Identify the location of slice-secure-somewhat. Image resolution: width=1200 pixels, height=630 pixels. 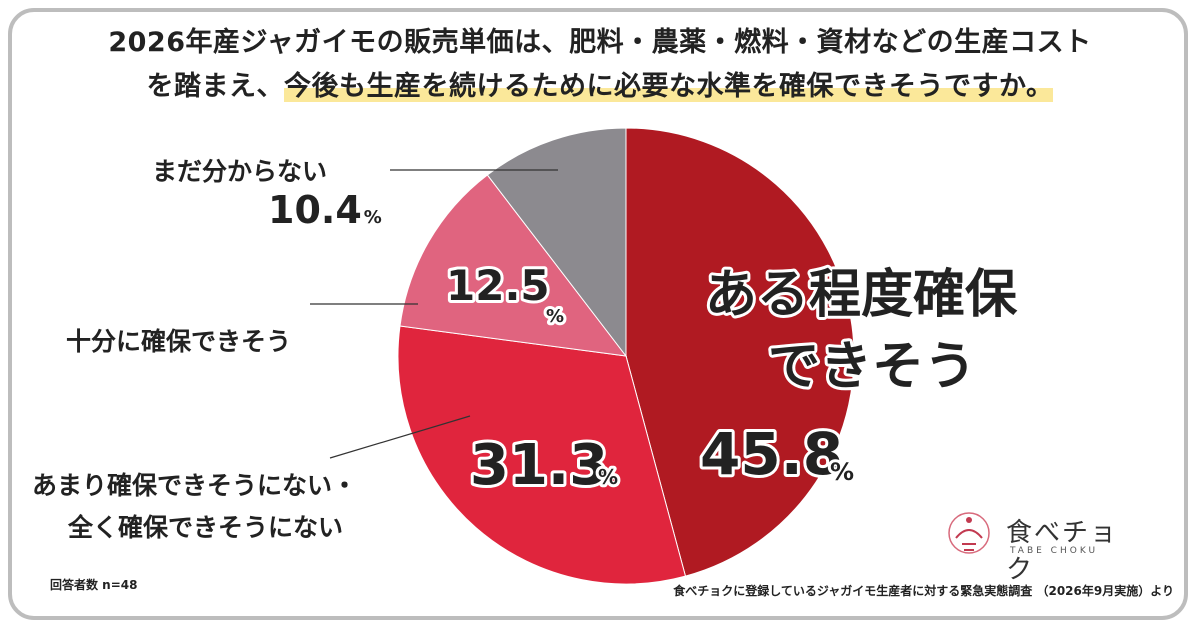
(740, 352).